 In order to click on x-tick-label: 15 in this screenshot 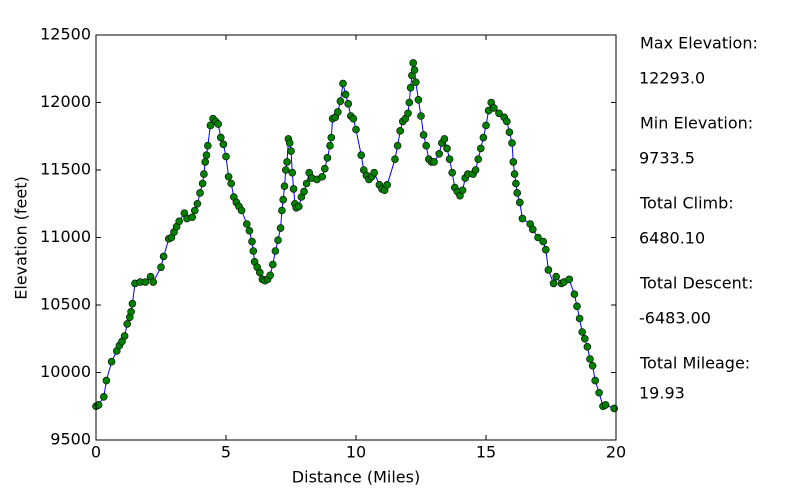, I will do `click(486, 452)`.